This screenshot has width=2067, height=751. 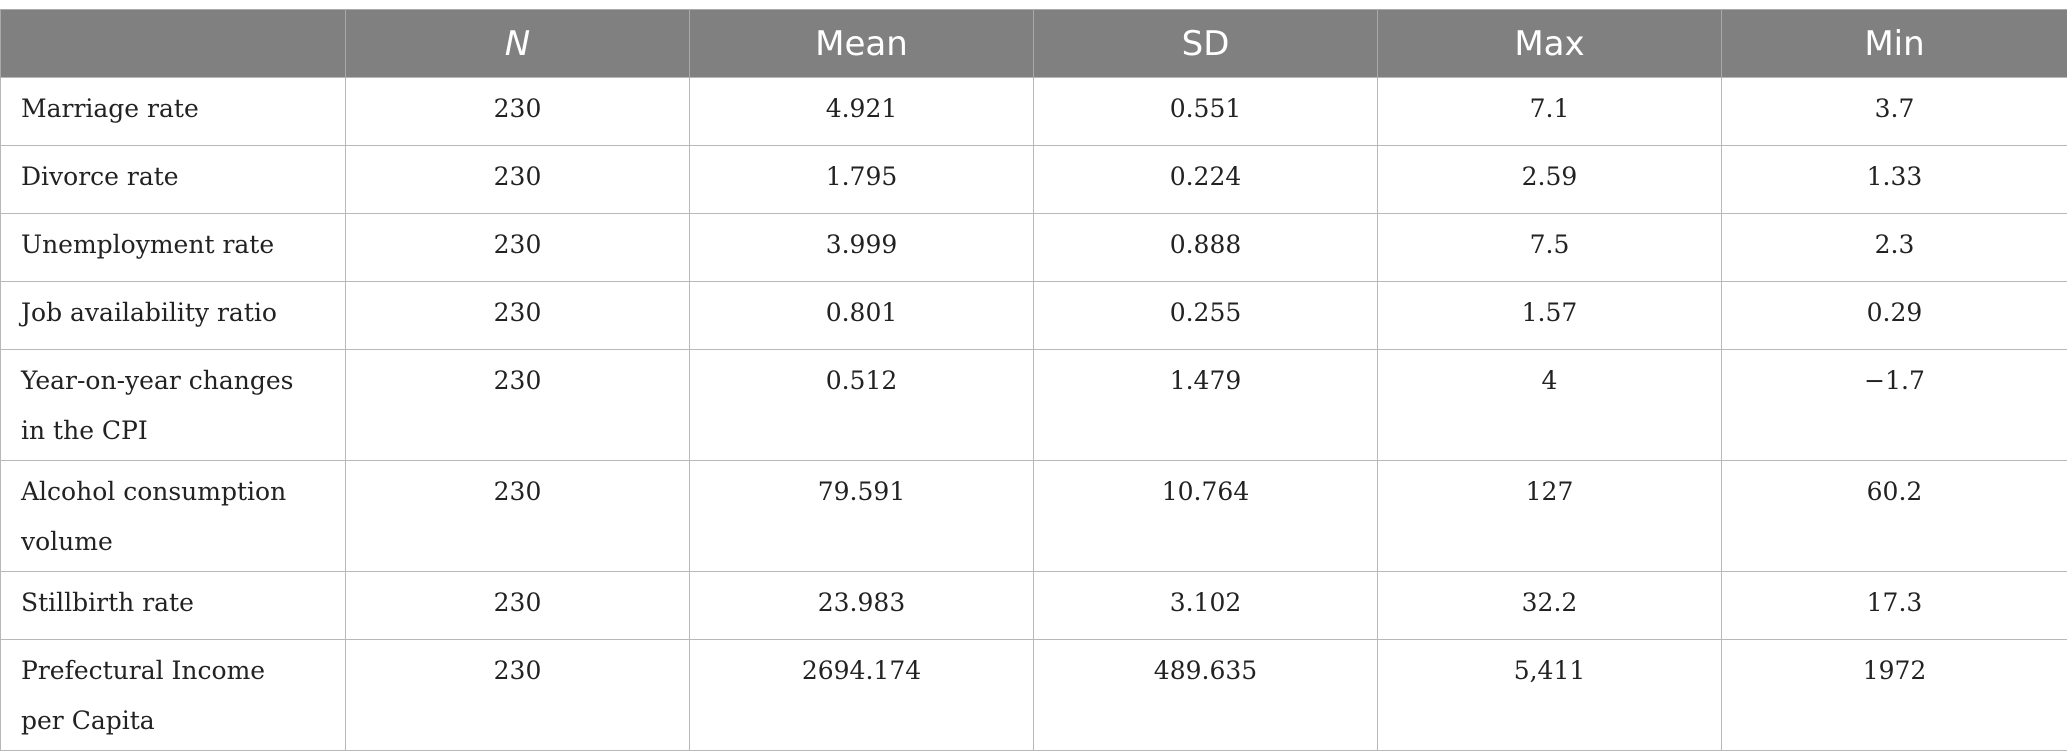 I want to click on row-label: Year-on-year changes in the CPI, so click(x=173, y=405).